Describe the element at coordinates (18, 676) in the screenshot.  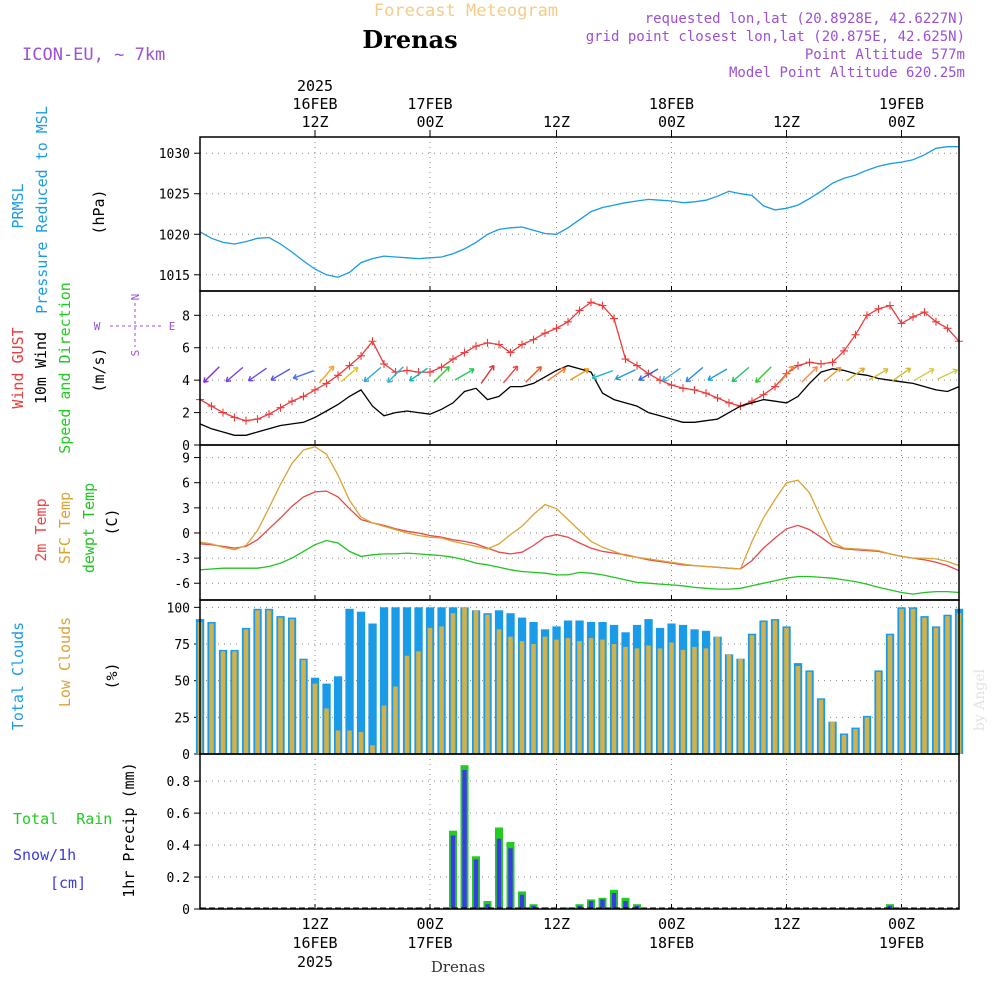
I see `clouds-label-total: Total Clouds` at that location.